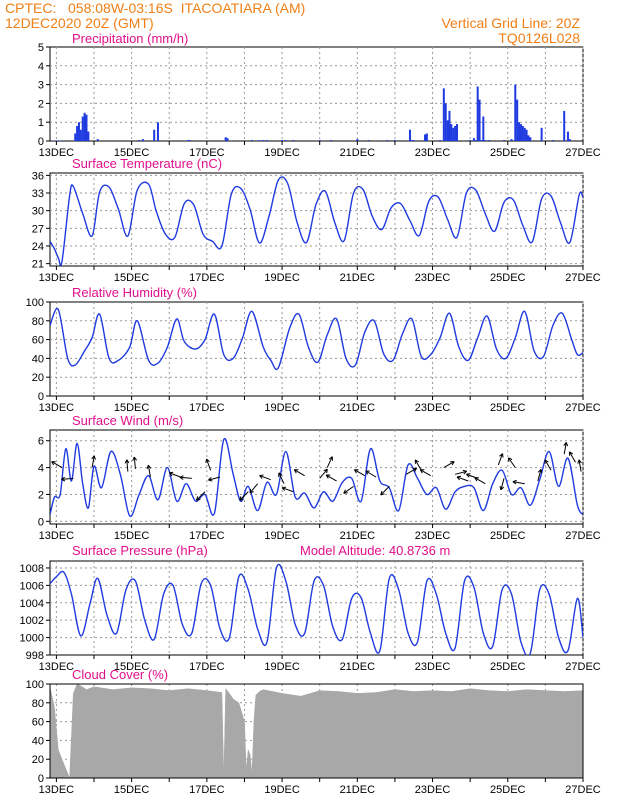  What do you see at coordinates (282, 408) in the screenshot?
I see `rh-xtick-label: 19DEC` at bounding box center [282, 408].